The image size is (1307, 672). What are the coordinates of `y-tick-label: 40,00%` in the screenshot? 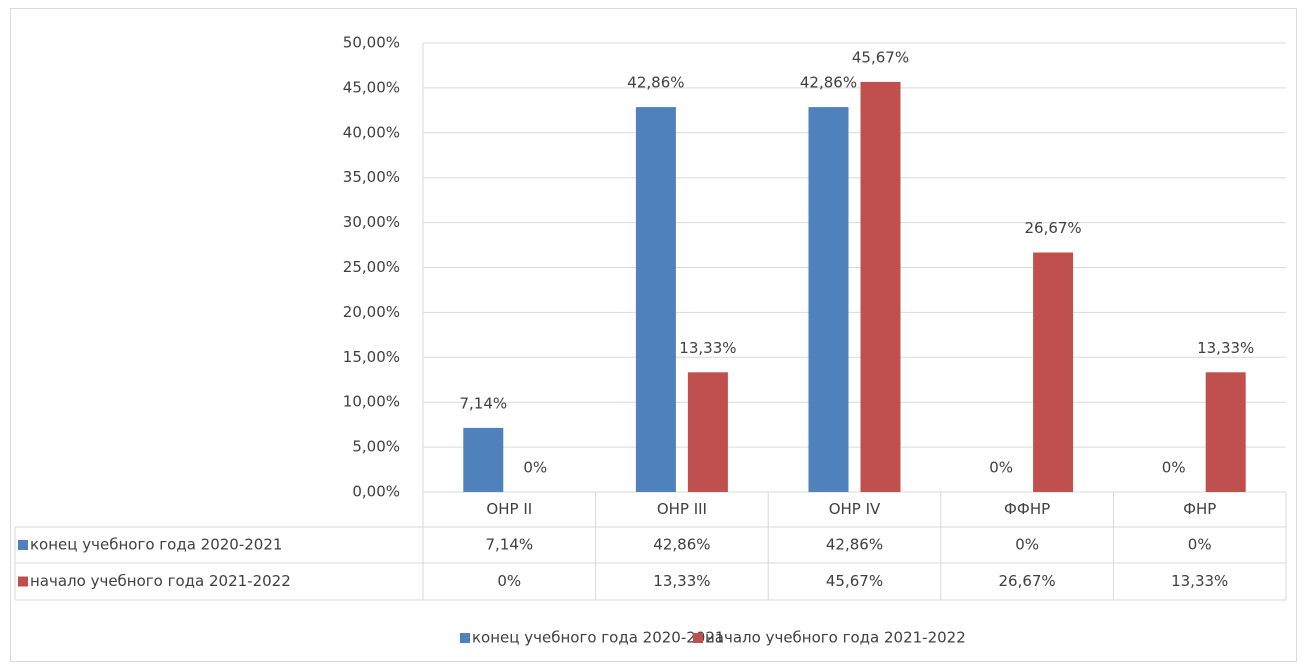 It's located at (371, 132).